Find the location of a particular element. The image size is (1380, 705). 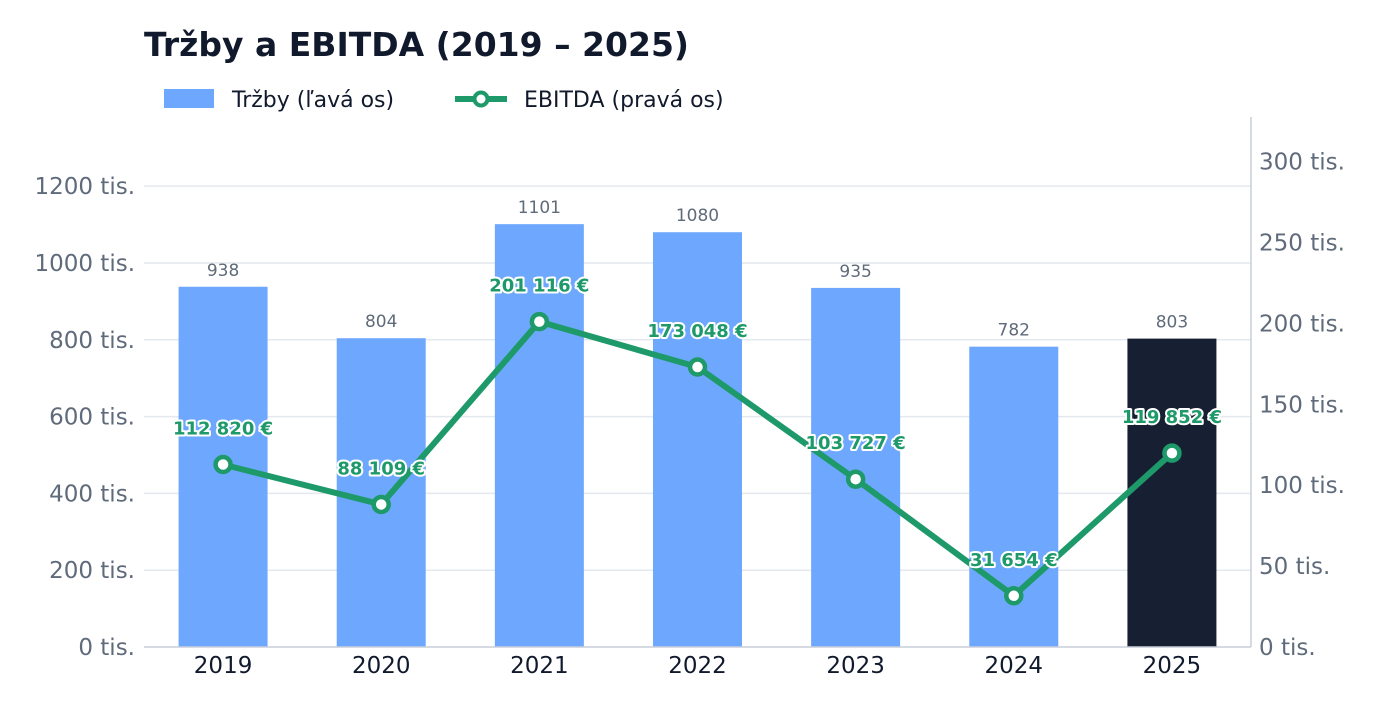

y-left-tick-label: 1000 tis. is located at coordinates (84, 264).